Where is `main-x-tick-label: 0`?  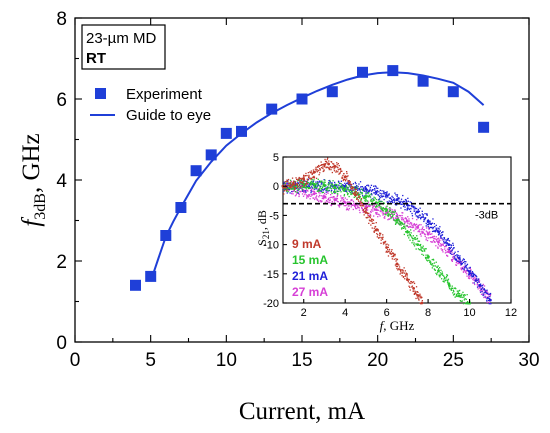
main-x-tick-label: 0 is located at coordinates (75, 360).